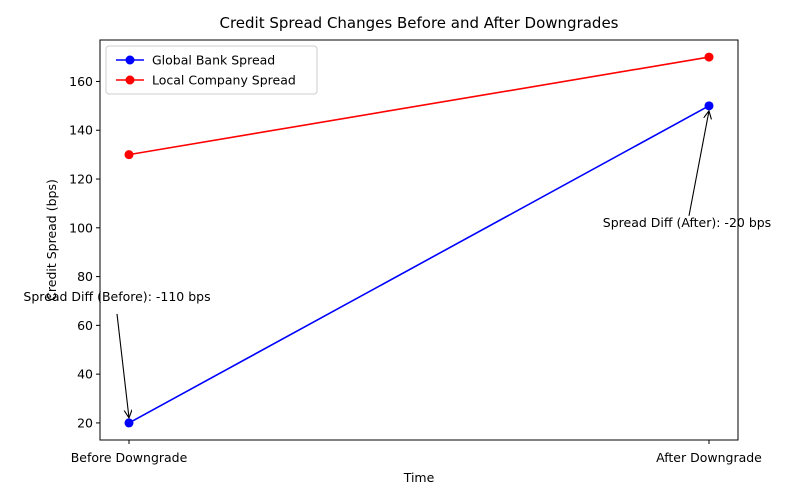  Describe the element at coordinates (85, 374) in the screenshot. I see `y-tick-label: 40` at that location.